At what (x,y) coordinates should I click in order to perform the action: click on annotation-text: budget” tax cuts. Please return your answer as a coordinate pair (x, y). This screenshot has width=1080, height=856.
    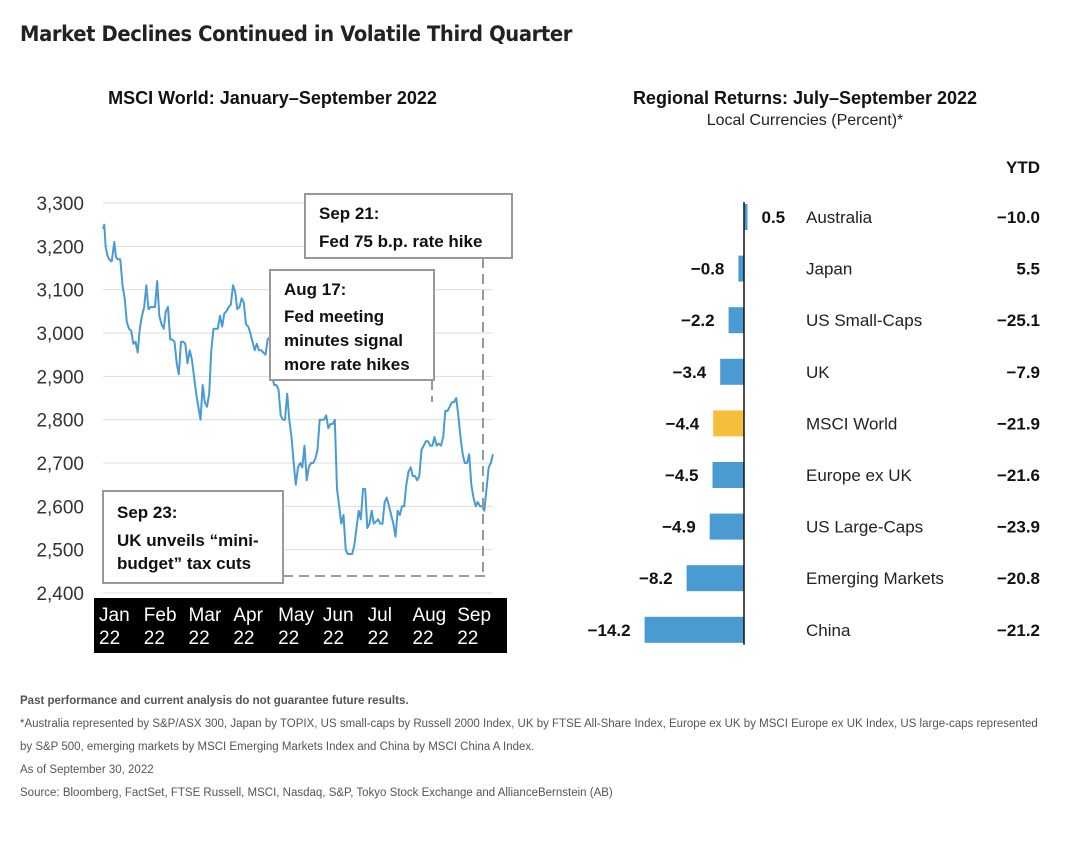
    Looking at the image, I should click on (184, 563).